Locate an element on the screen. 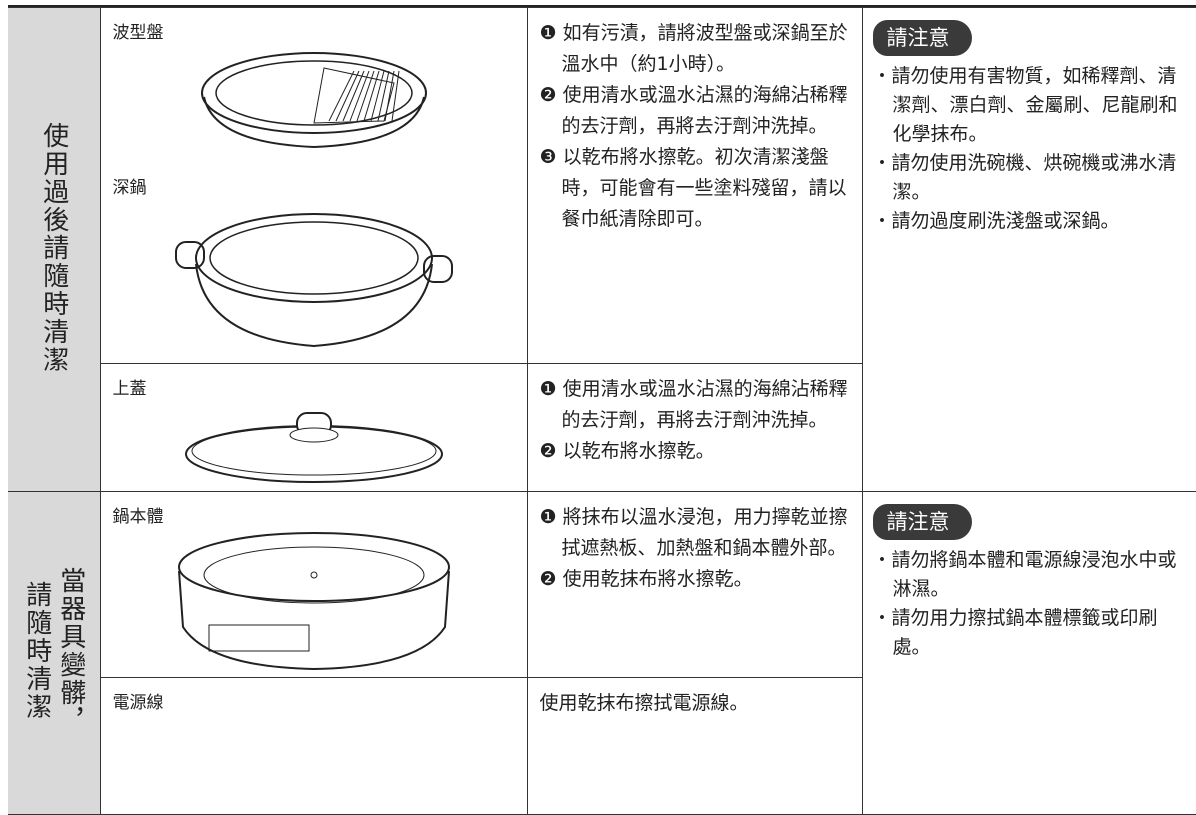 This screenshot has width=1196, height=815. step: ❸ 以乾布將水擦乾。初次清潔淺盤時，可能會有一些塗料殘留，請以餐巾紙清除即可。 is located at coordinates (693, 188).